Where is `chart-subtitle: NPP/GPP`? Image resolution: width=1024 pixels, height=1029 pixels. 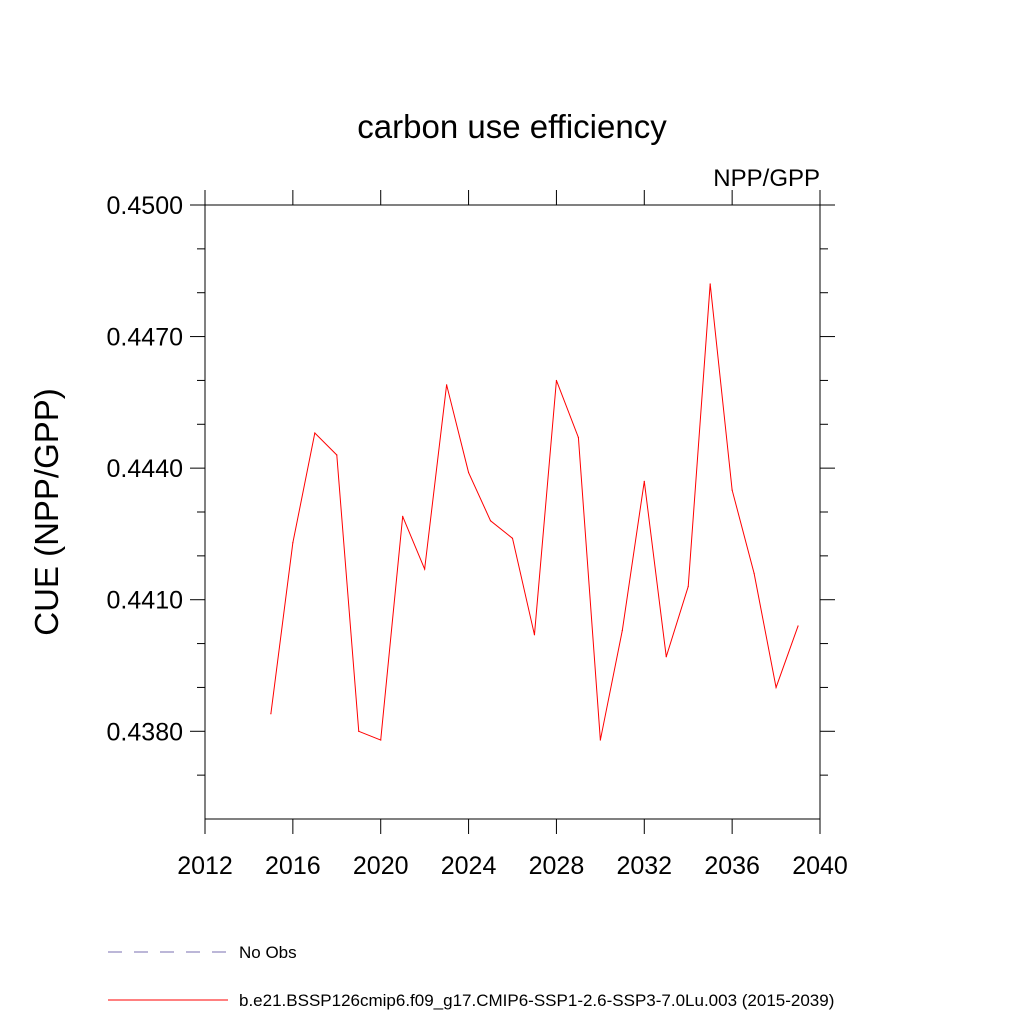 chart-subtitle: NPP/GPP is located at coordinates (766, 178).